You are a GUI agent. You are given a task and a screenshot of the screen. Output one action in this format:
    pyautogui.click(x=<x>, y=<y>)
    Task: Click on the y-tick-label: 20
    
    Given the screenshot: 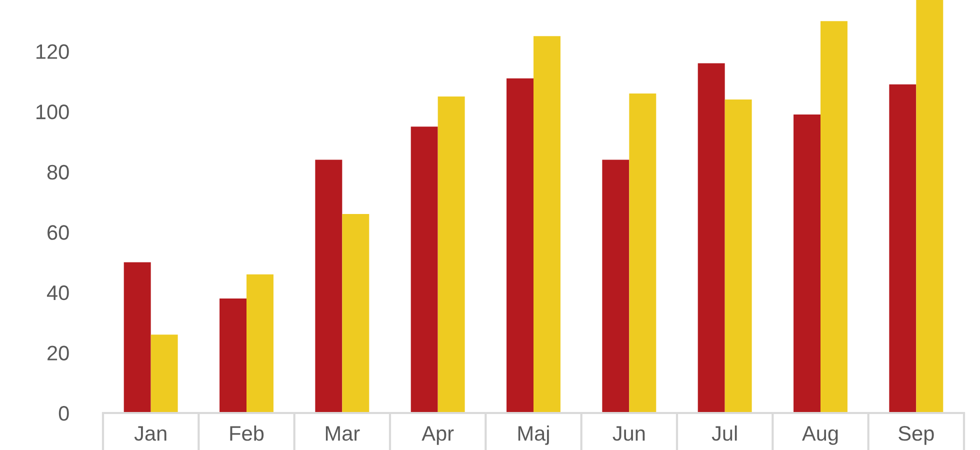 What is the action you would take?
    pyautogui.click(x=58, y=353)
    